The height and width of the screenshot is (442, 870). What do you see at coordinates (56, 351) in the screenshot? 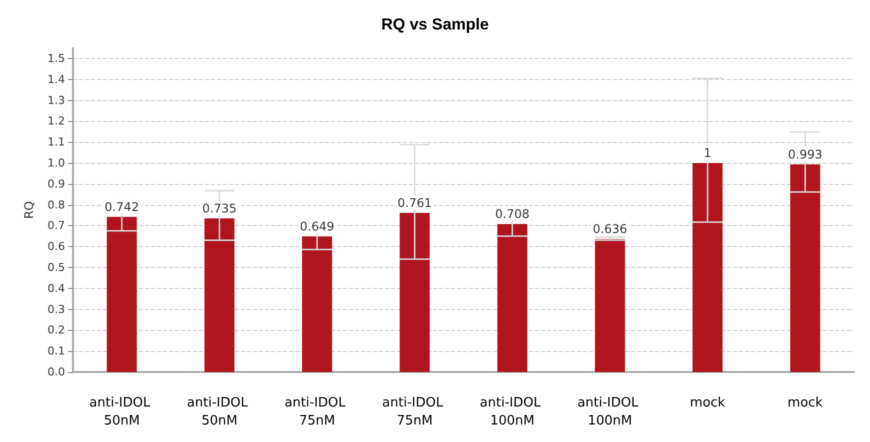
I see `y-tick-label: 0.1` at bounding box center [56, 351].